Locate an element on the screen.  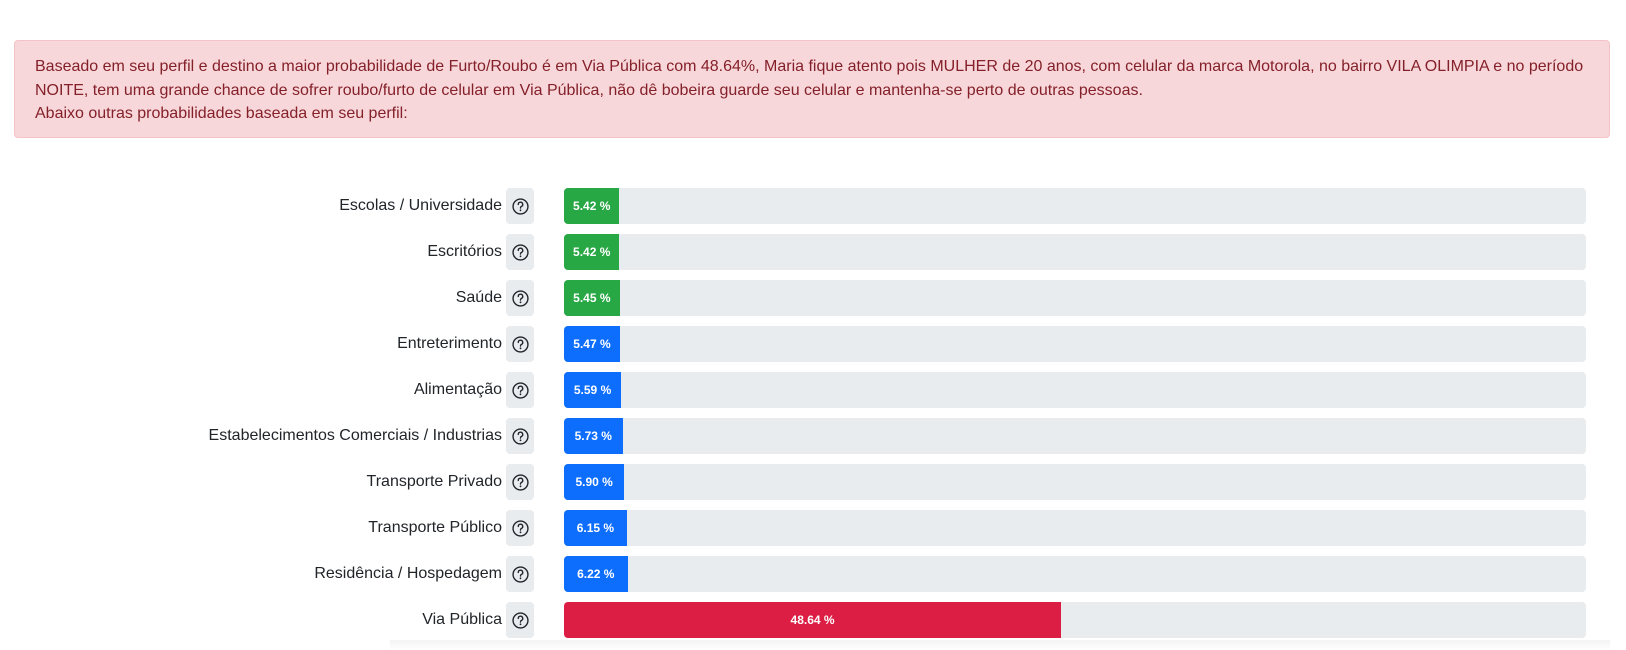
progress-track: 5.47 % is located at coordinates (1075, 344).